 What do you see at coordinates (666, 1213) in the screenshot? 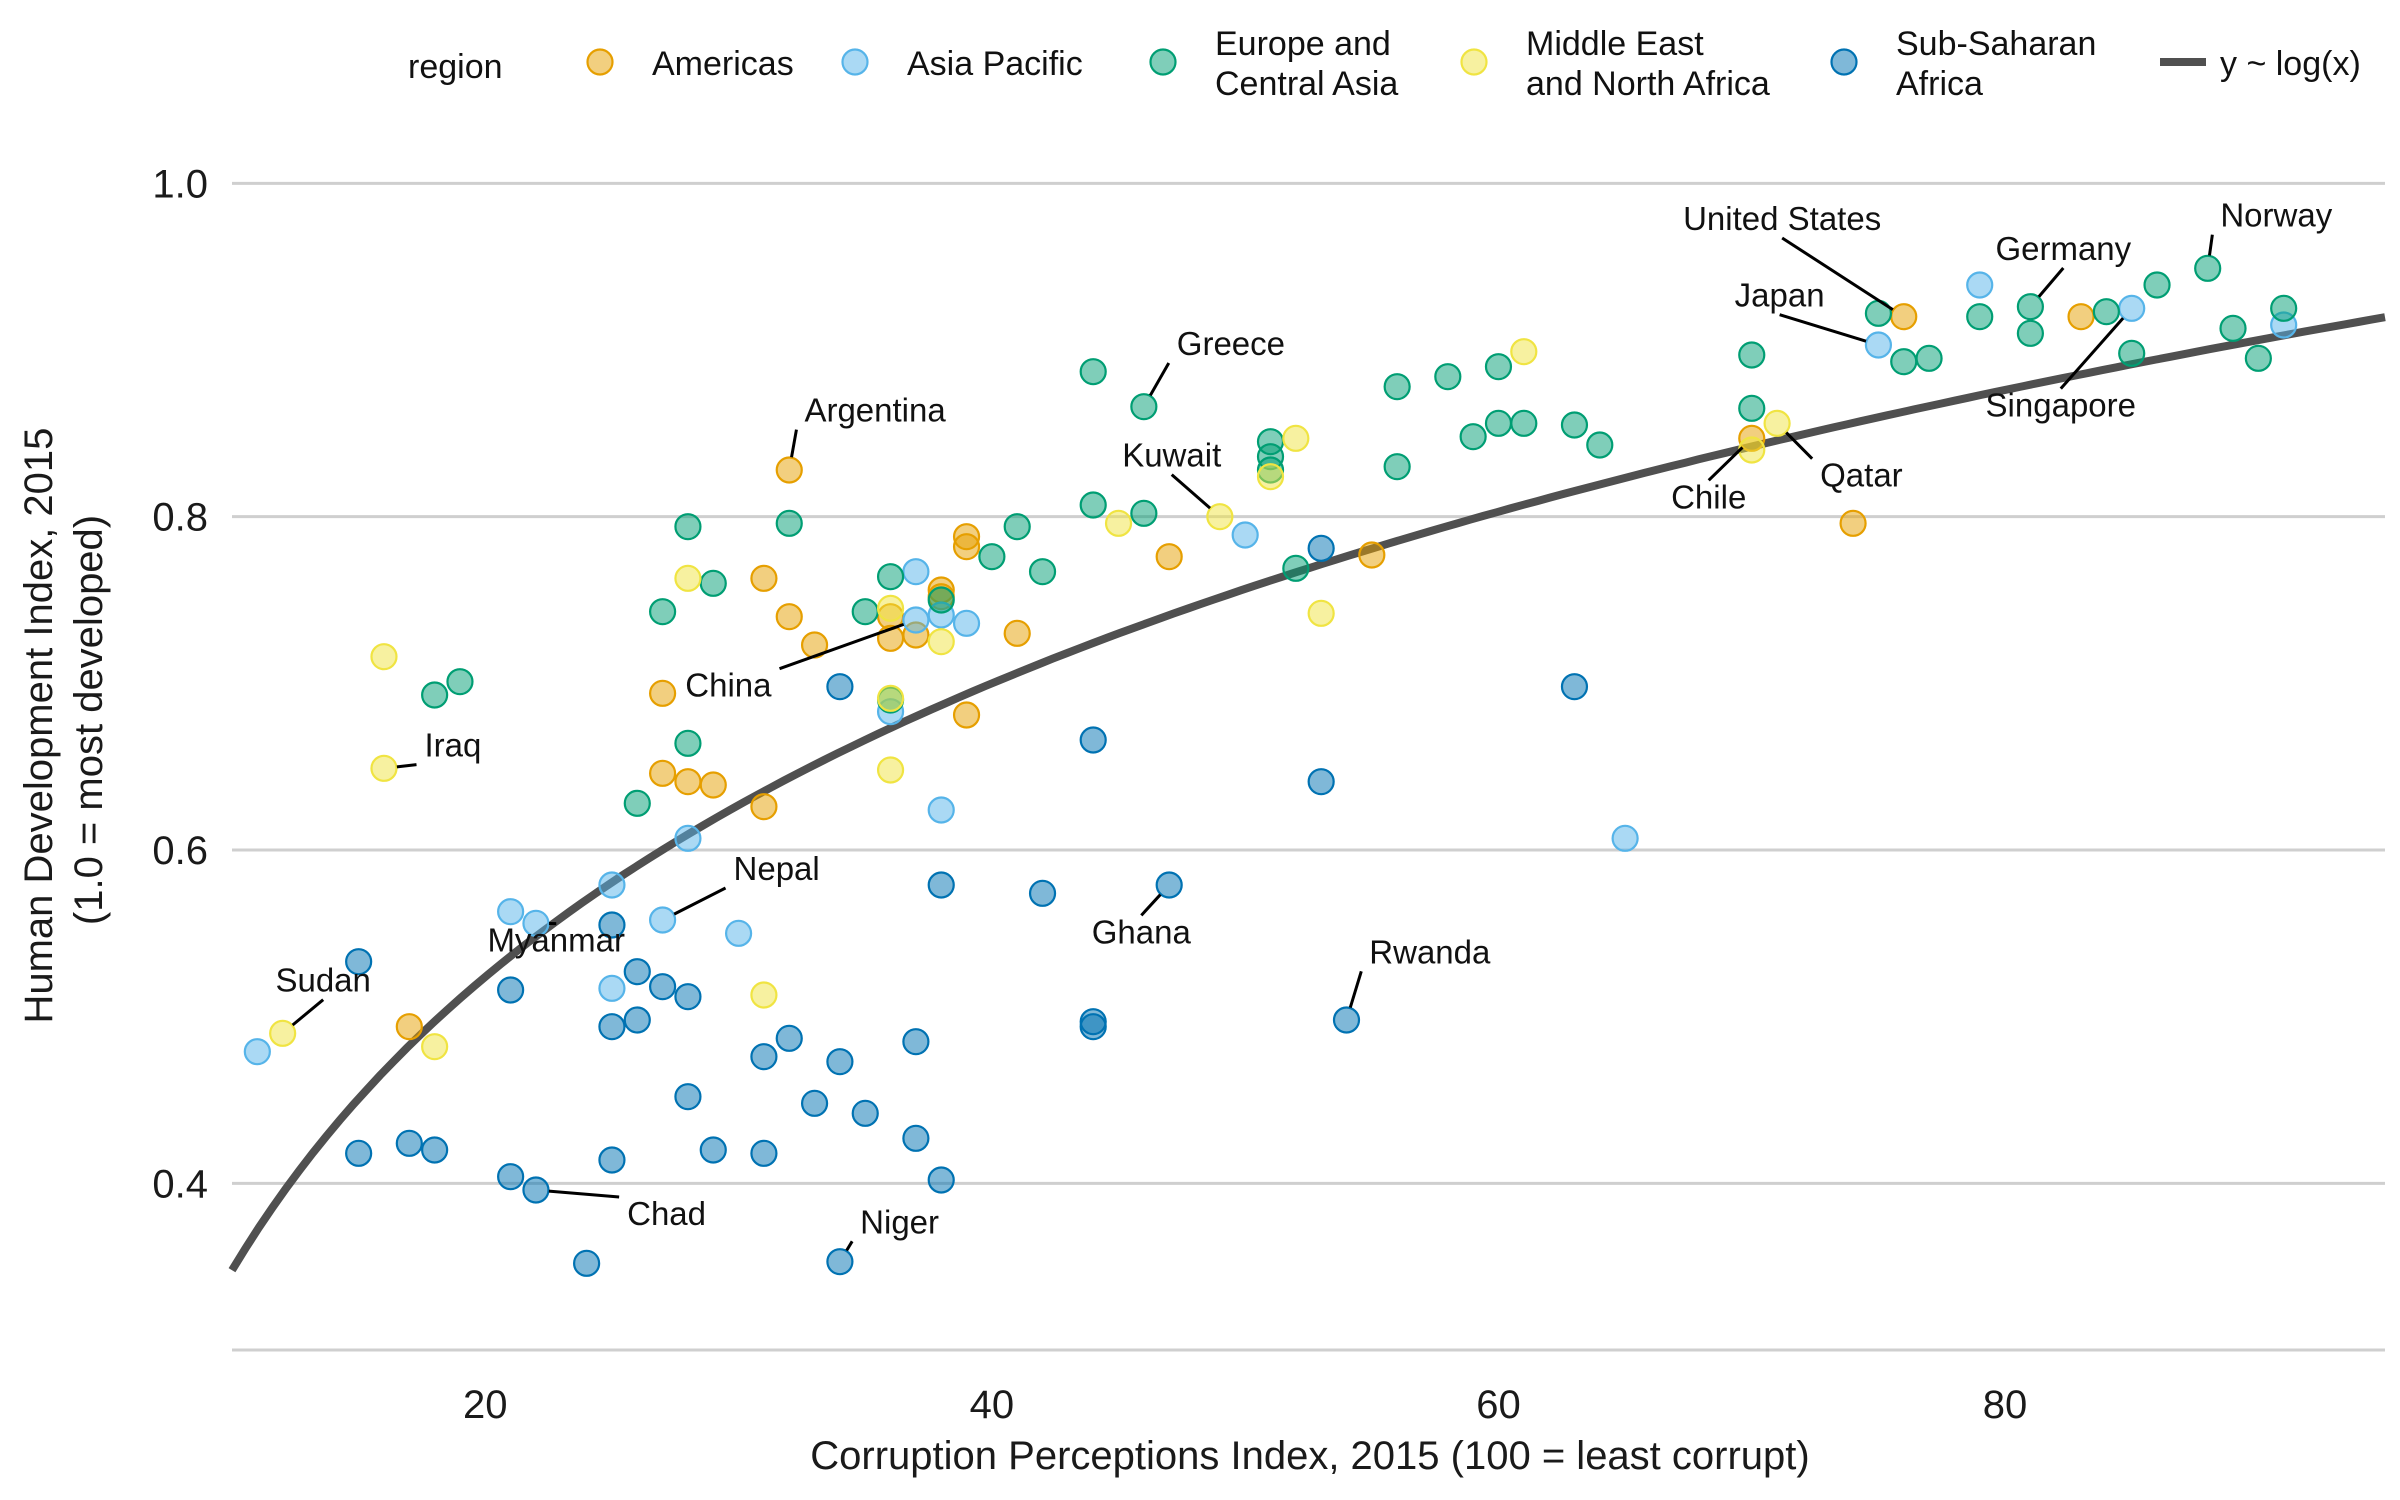
I see `annotation-label: Chad` at bounding box center [666, 1213].